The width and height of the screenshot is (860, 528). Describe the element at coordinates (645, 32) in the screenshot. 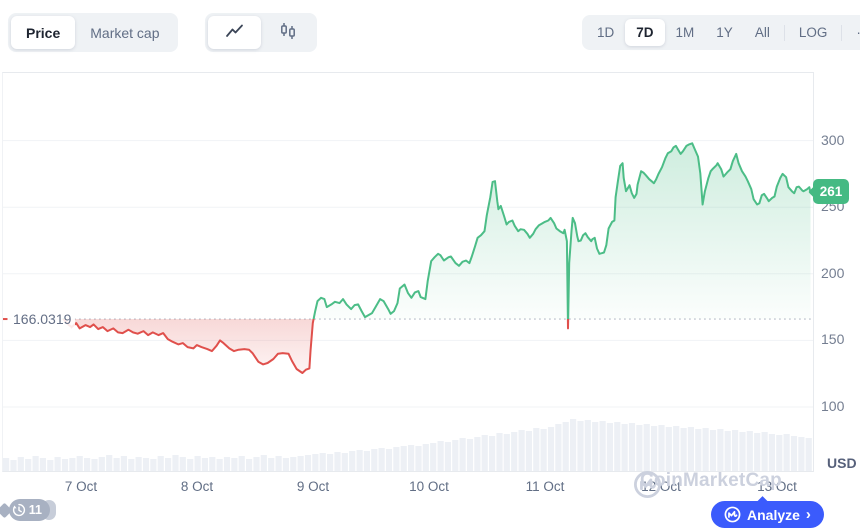

I see `range-7d-button: 7D` at that location.